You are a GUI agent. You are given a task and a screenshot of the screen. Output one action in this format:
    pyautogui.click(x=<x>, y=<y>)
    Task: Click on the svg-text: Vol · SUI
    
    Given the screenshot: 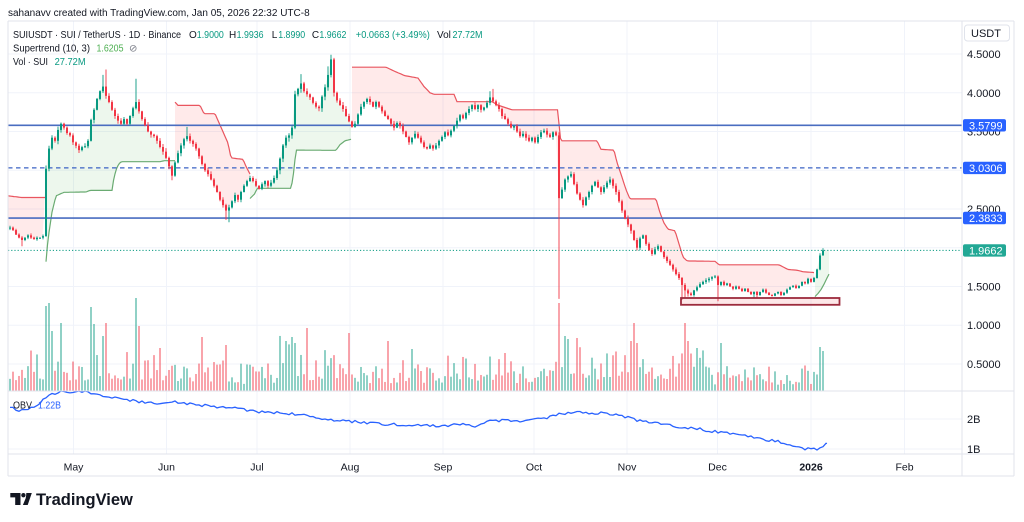 What is the action you would take?
    pyautogui.click(x=30, y=62)
    